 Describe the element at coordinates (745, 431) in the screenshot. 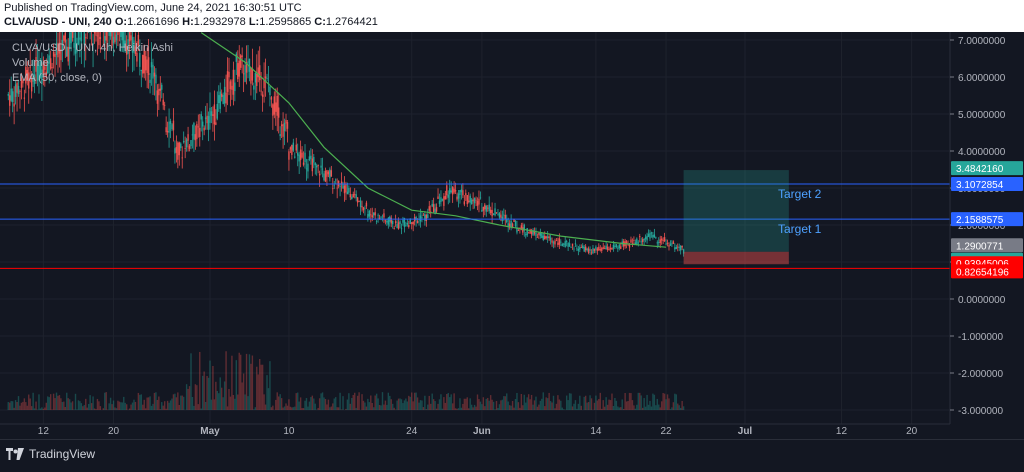

I see `time-tick-label: Jul` at that location.